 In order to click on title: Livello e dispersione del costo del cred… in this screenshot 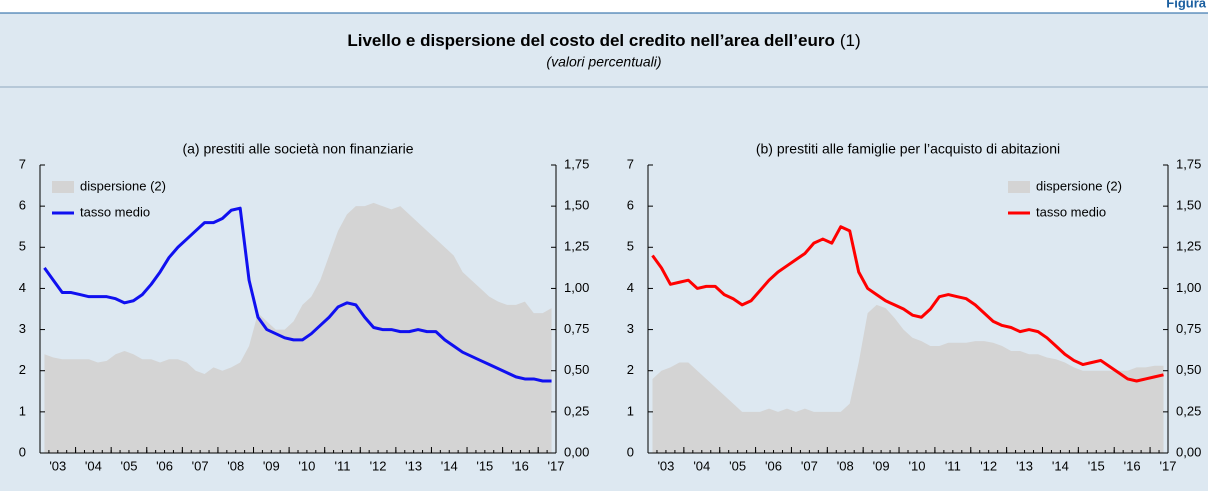, I will do `click(603, 40)`.